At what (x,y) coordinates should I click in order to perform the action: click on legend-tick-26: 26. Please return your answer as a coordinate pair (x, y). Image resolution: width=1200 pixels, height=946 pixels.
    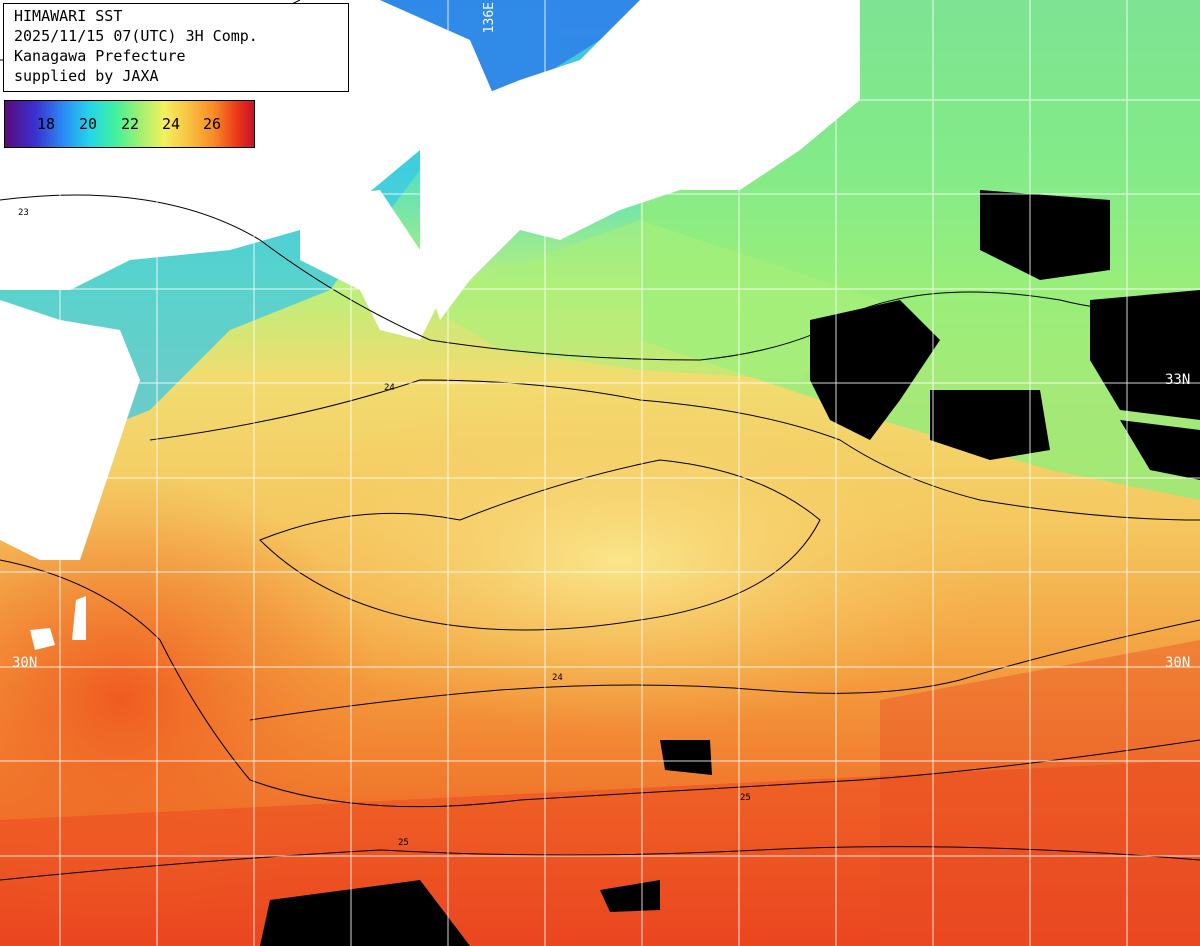
    Looking at the image, I should click on (212, 124).